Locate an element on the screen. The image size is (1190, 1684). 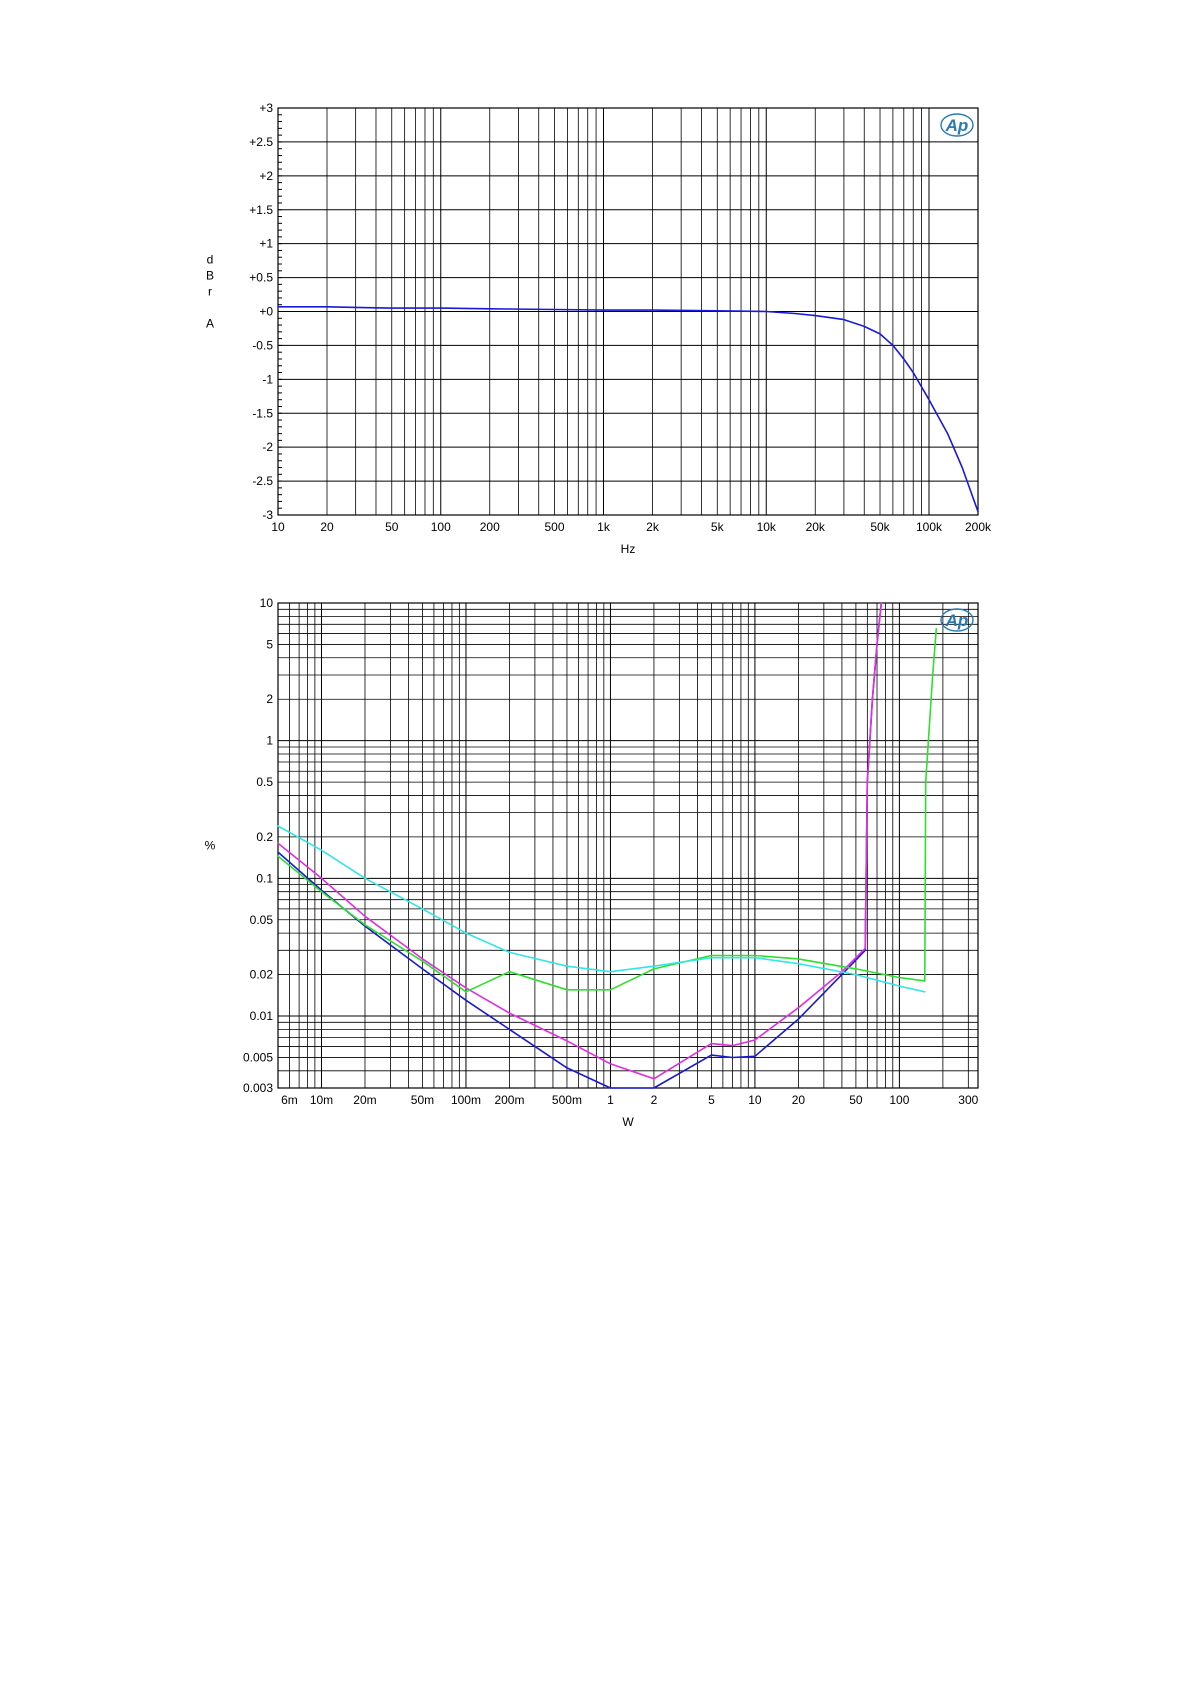
y-tick-label: 1 is located at coordinates (269, 741).